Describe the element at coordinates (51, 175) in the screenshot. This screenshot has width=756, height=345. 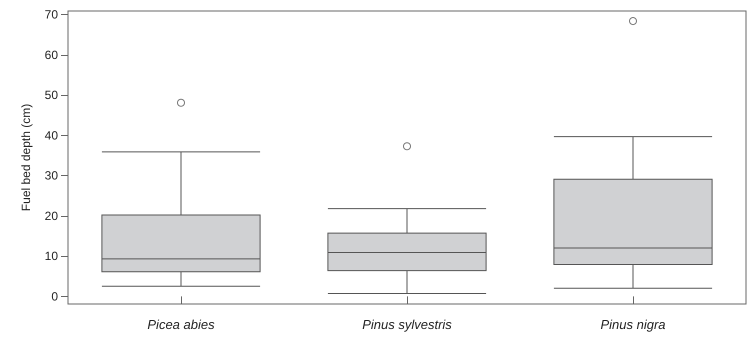
I see `y-tick-label: 30` at that location.